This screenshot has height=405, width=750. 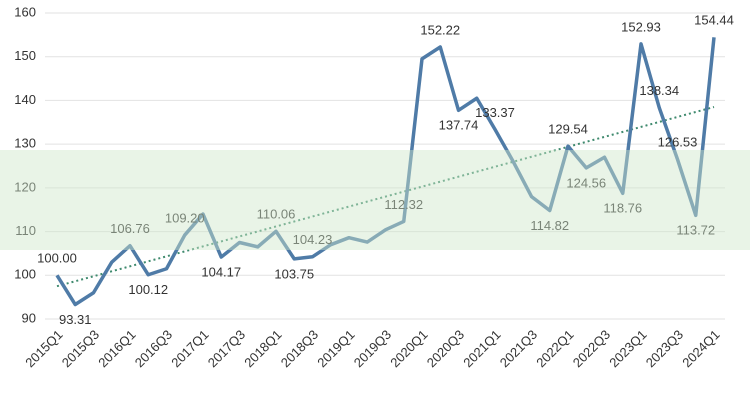 I want to click on y-tick-label: 160, so click(x=25, y=11).